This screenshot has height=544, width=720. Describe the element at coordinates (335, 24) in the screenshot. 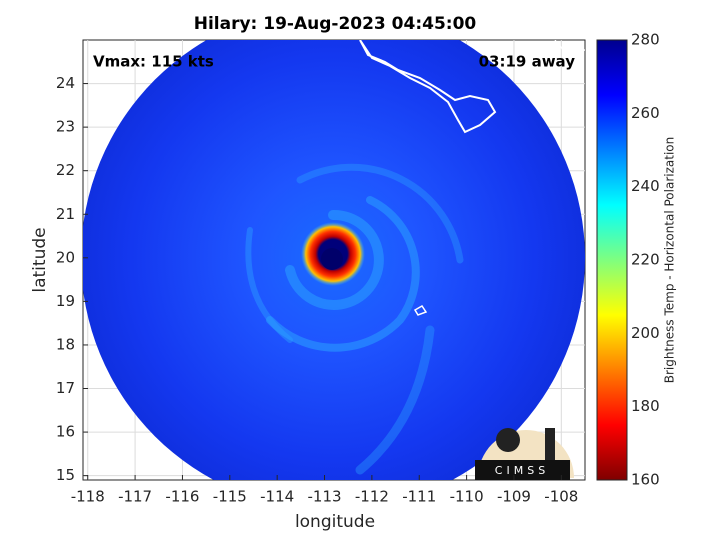

I see `chart-title: Hilary: 19-Aug-2023 04:45:00` at that location.